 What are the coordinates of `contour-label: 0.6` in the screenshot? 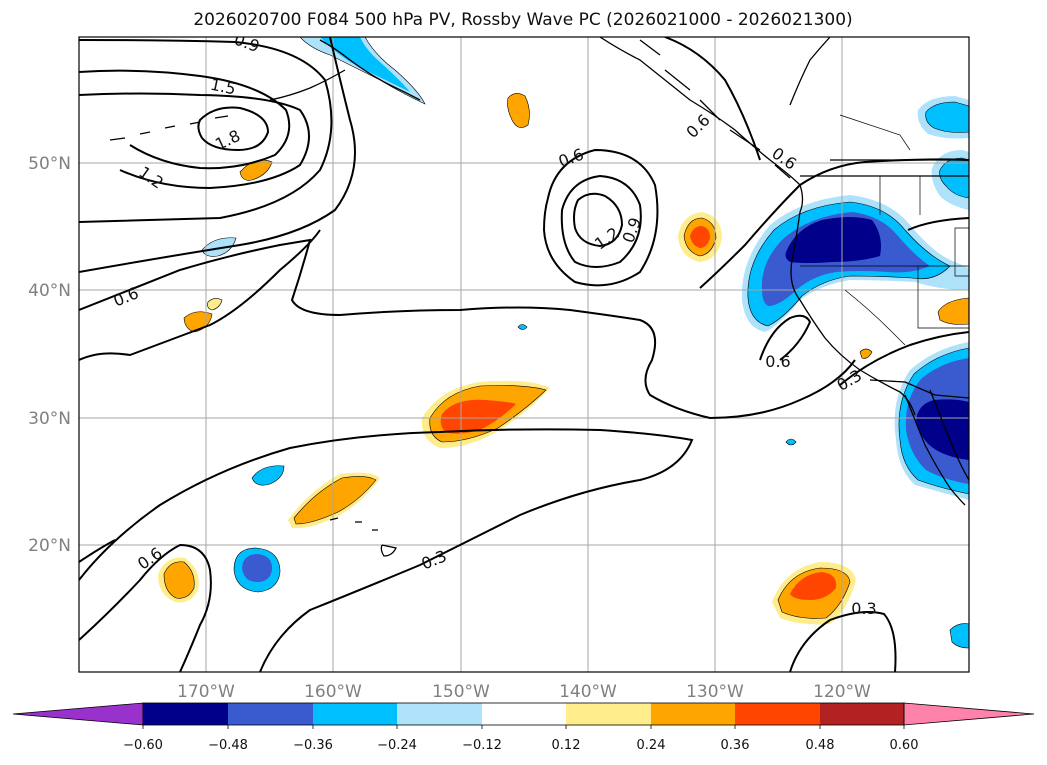 It's located at (777, 361).